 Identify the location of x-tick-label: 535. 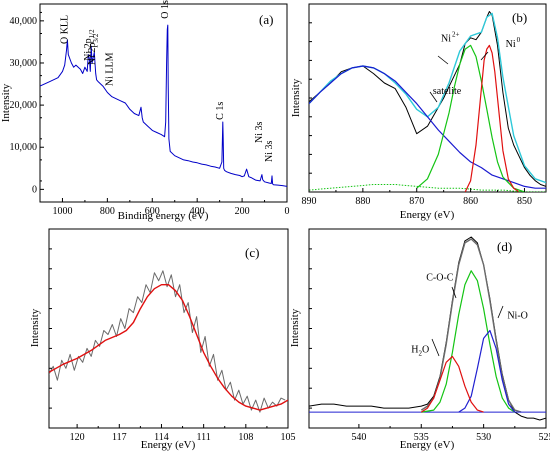
(421, 437).